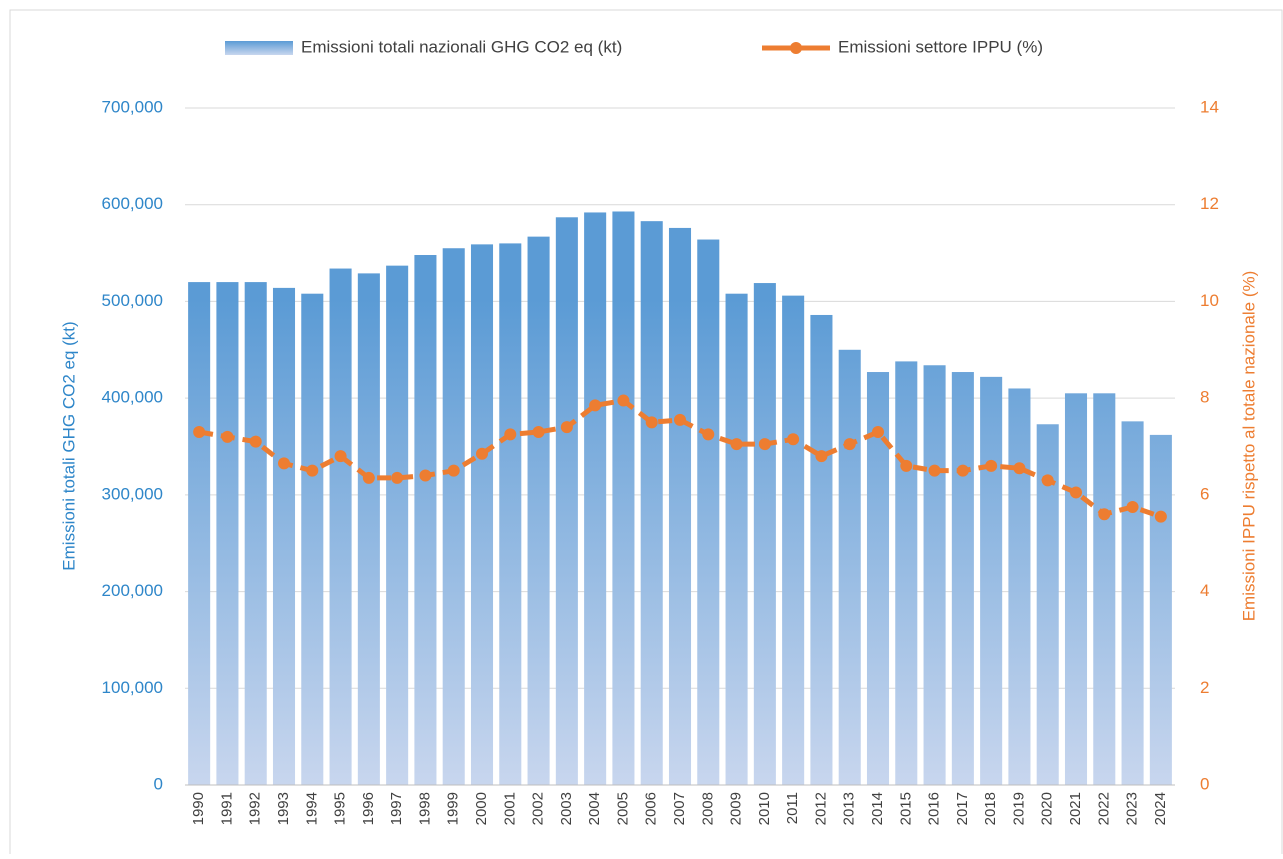 The width and height of the screenshot is (1283, 859). What do you see at coordinates (1103, 808) in the screenshot?
I see `x-tick-label: 2022` at bounding box center [1103, 808].